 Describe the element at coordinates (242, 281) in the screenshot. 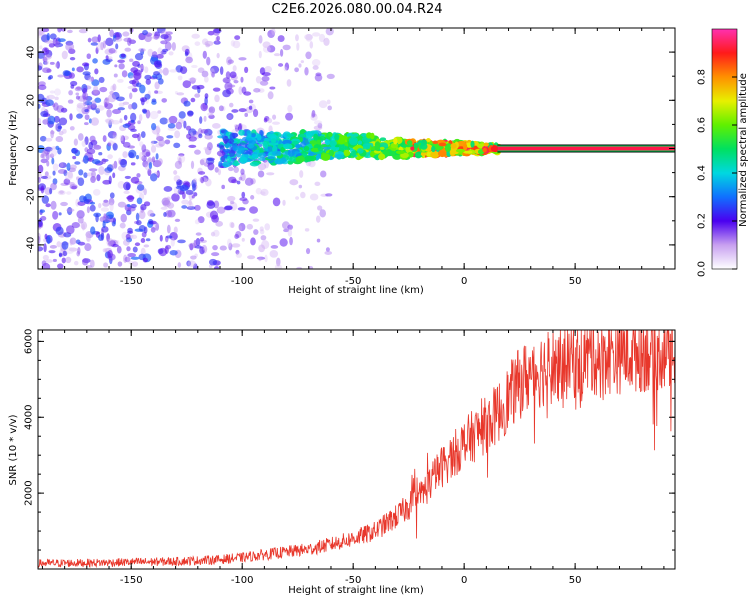

I see `spectrogram-xtick-label: -100` at that location.